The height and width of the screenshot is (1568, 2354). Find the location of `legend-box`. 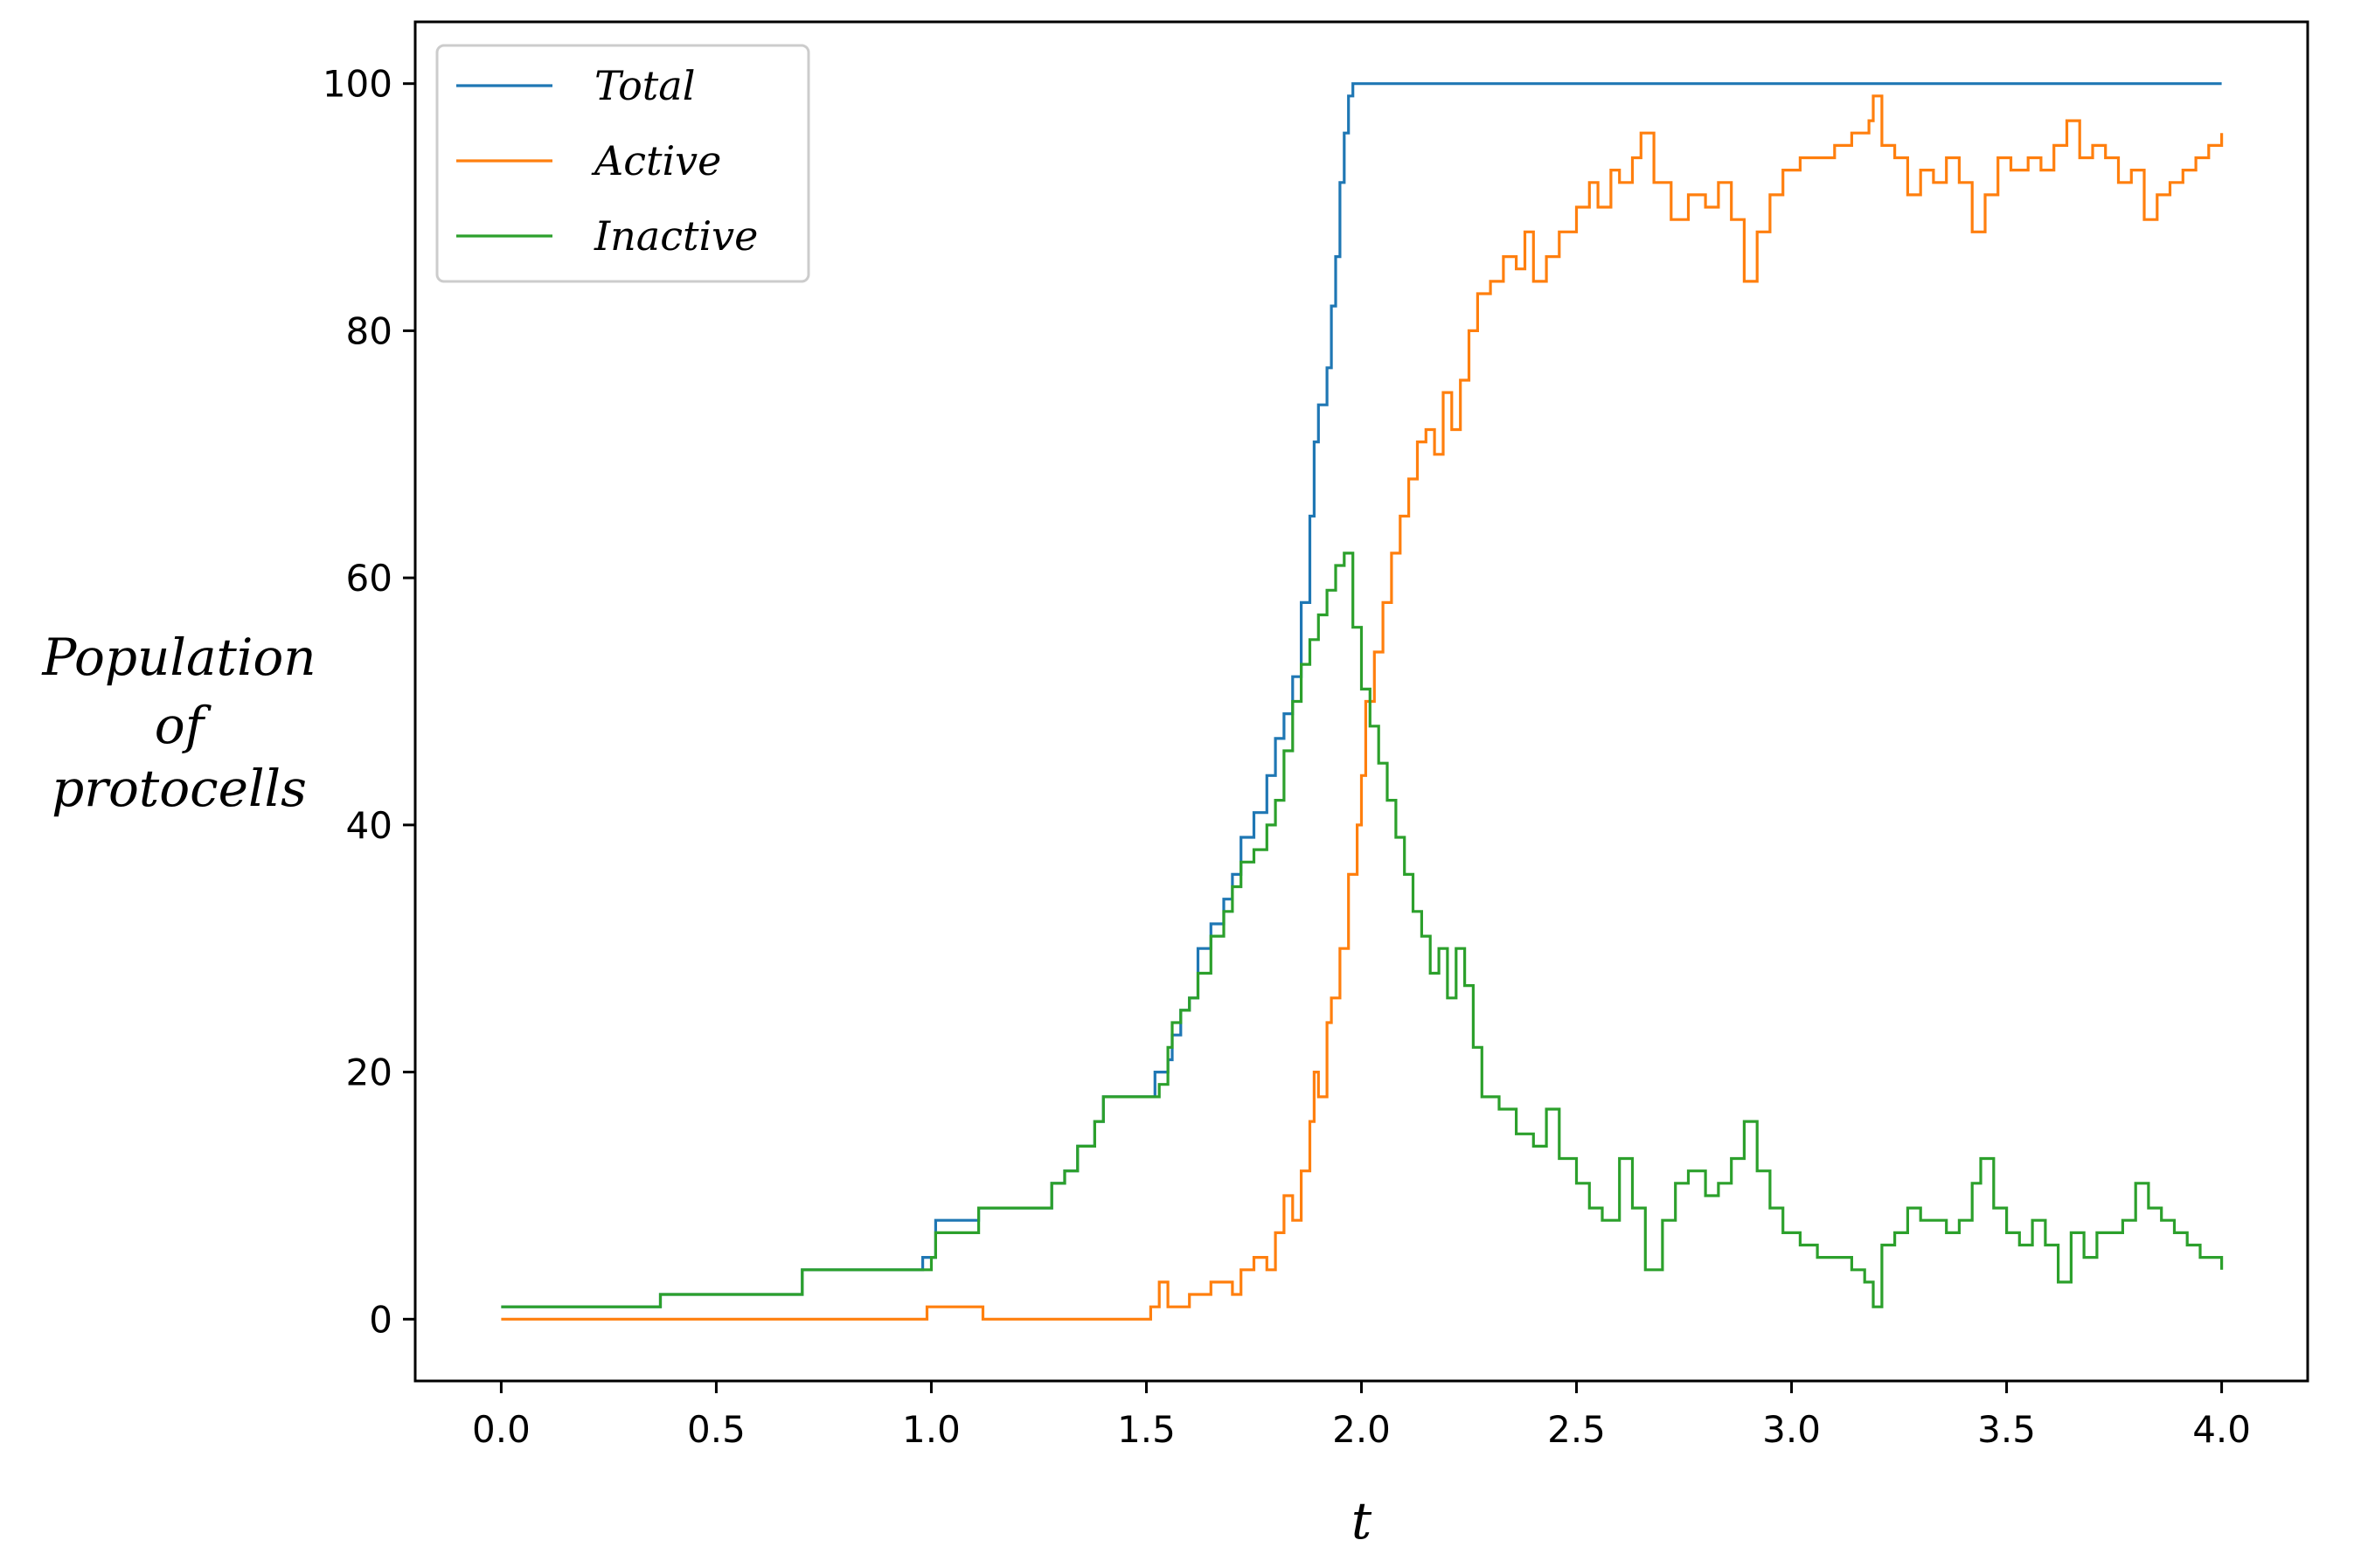

legend-box is located at coordinates (622, 164).